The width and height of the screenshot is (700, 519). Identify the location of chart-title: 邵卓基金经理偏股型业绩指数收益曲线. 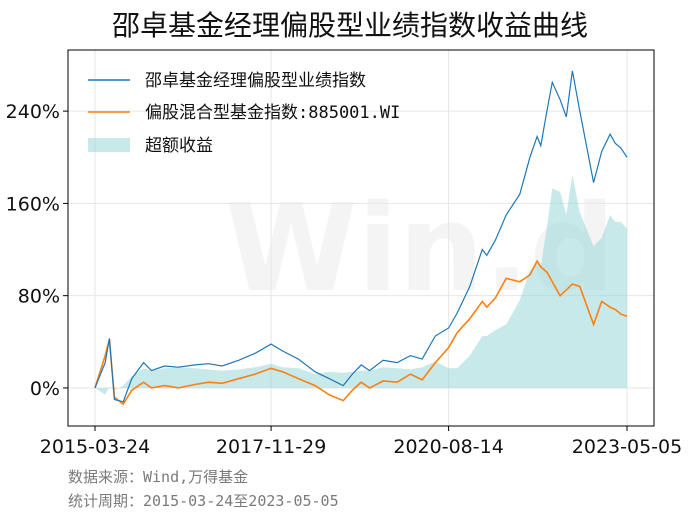
(349, 25).